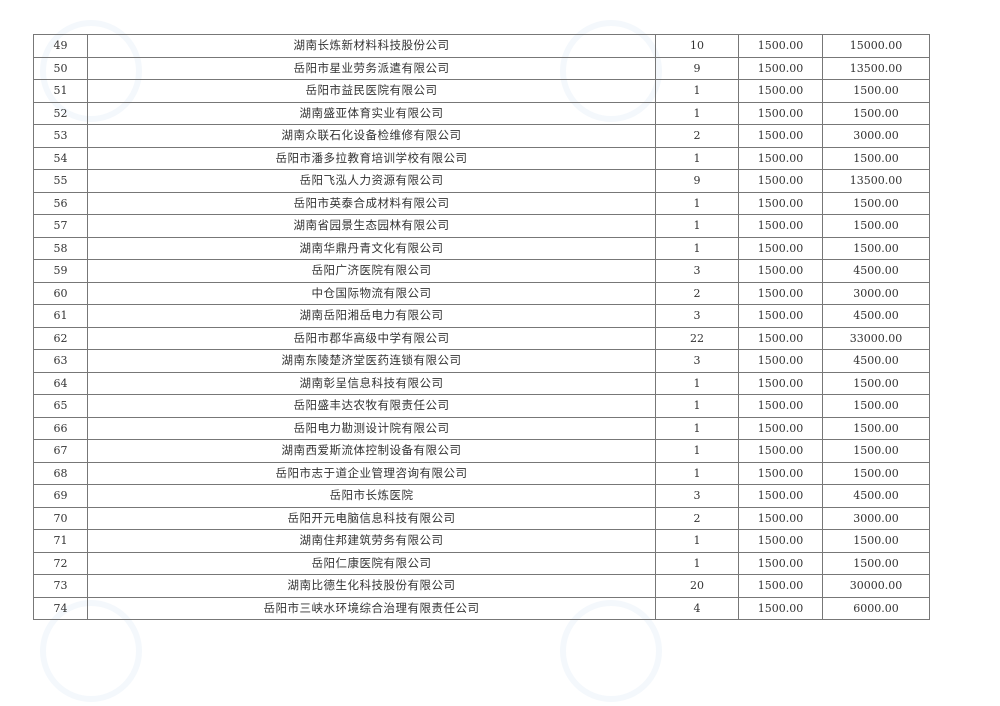 This screenshot has height=706, width=1000. I want to click on table-row: 68 岳阳市志于道企业管理咨询有限公司 1 1500.00 1500.00, so click(481, 473).